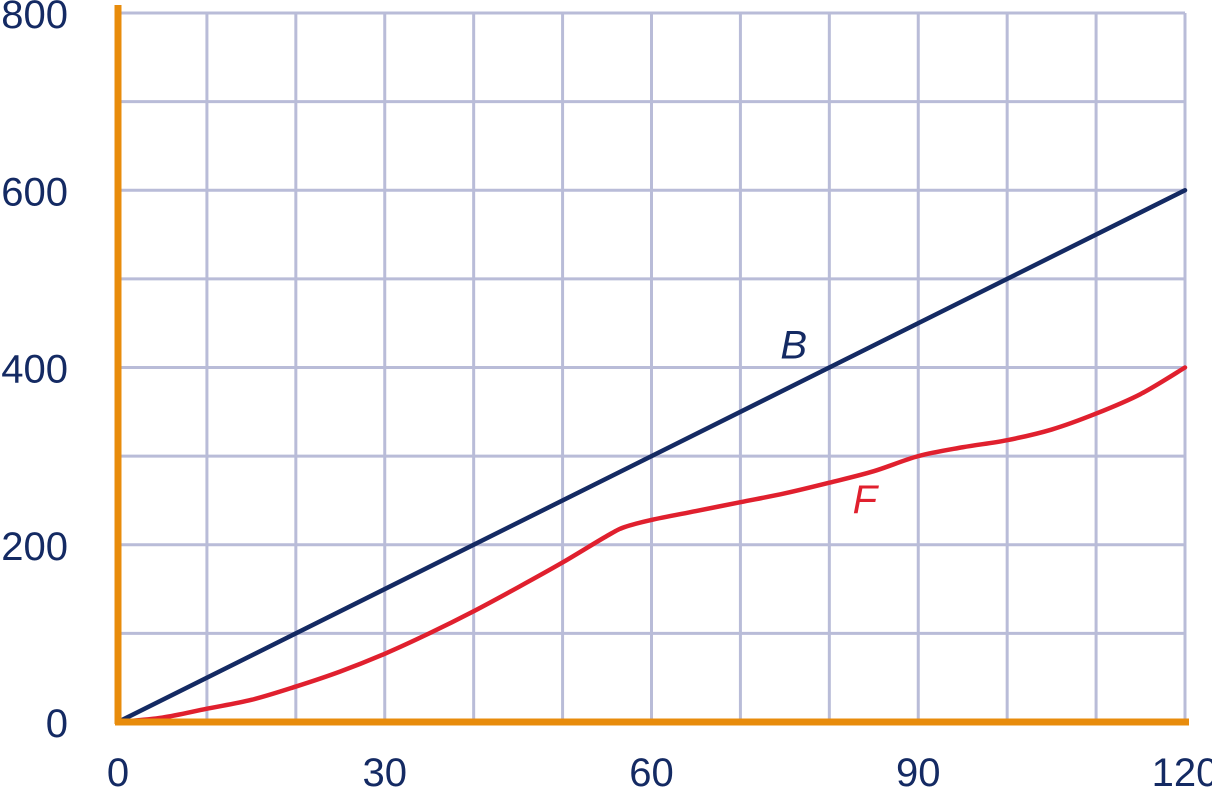 The height and width of the screenshot is (788, 1212). What do you see at coordinates (57, 724) in the screenshot?
I see `y-tick-label: 0` at bounding box center [57, 724].